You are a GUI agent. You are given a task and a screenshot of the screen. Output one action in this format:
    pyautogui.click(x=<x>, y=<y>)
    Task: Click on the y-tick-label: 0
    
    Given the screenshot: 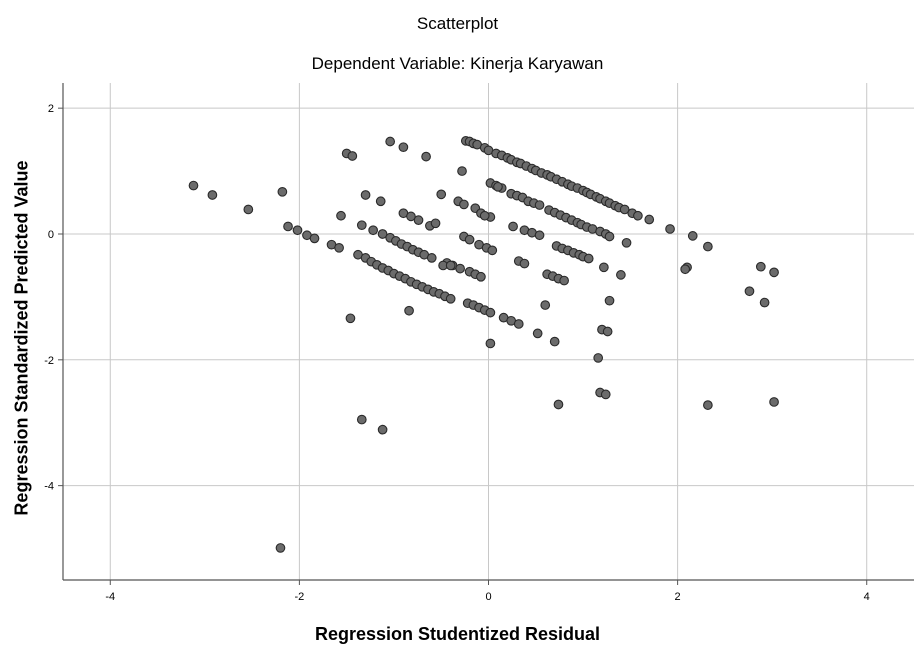 What is the action you would take?
    pyautogui.click(x=51, y=235)
    